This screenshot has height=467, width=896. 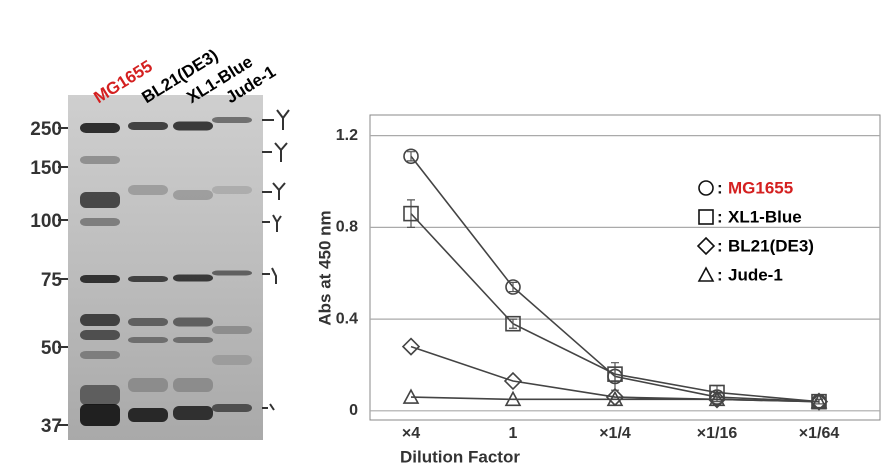 I want to click on series-line, so click(x=615, y=399).